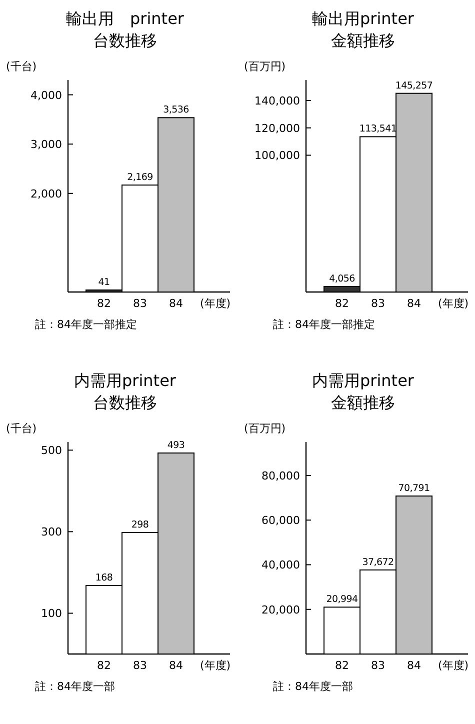 Image resolution: width=475 pixels, height=724 pixels. I want to click on chart-title: 輸出用printer, so click(363, 18).